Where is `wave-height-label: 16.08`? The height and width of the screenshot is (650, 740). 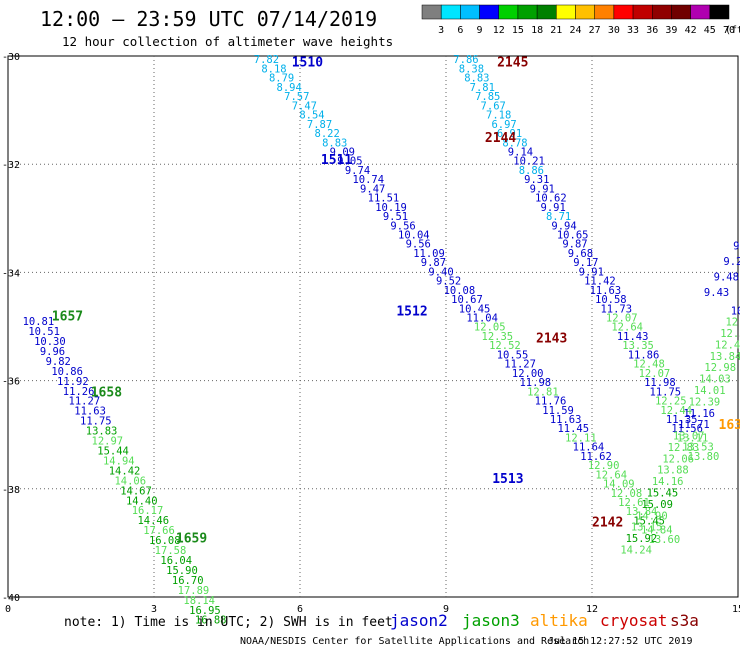
wave-height-label: 16.08 is located at coordinates (165, 541).